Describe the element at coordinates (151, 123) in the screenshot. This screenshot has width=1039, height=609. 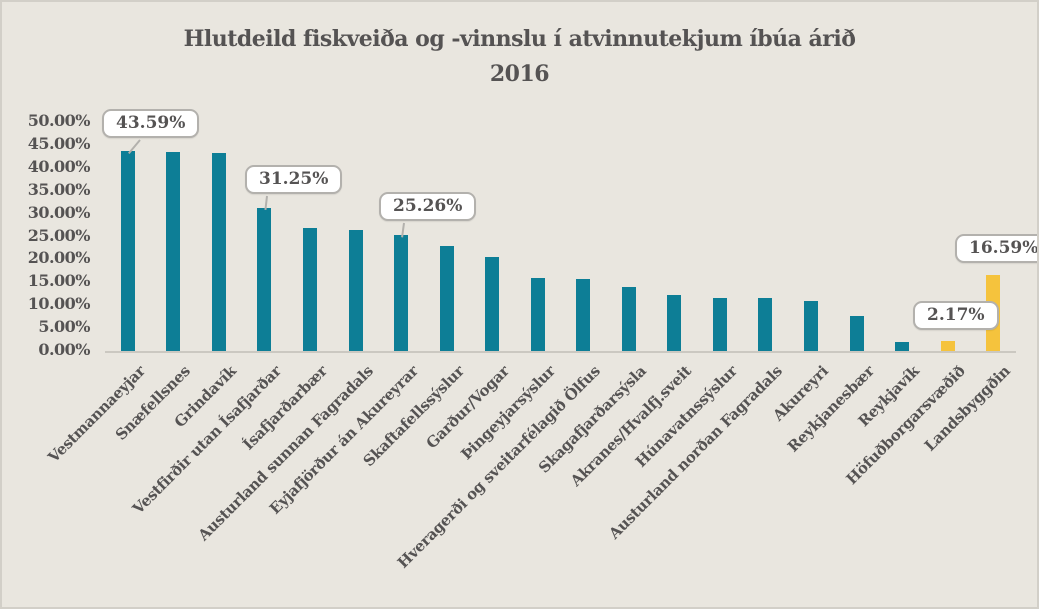
I see `data-label-callout: 43.59%` at that location.